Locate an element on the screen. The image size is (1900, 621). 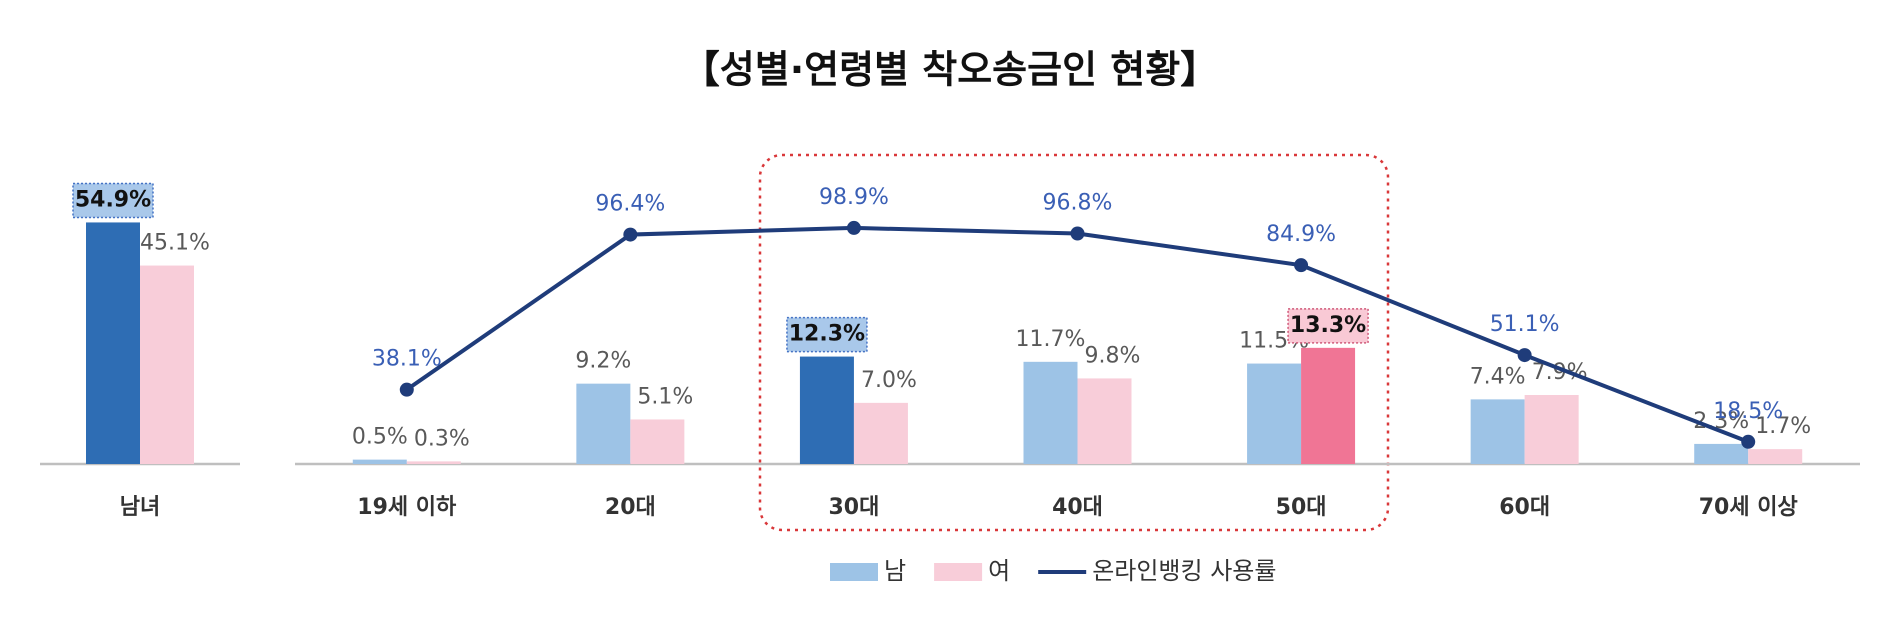
legend-label: 남 is located at coordinates (895, 571).